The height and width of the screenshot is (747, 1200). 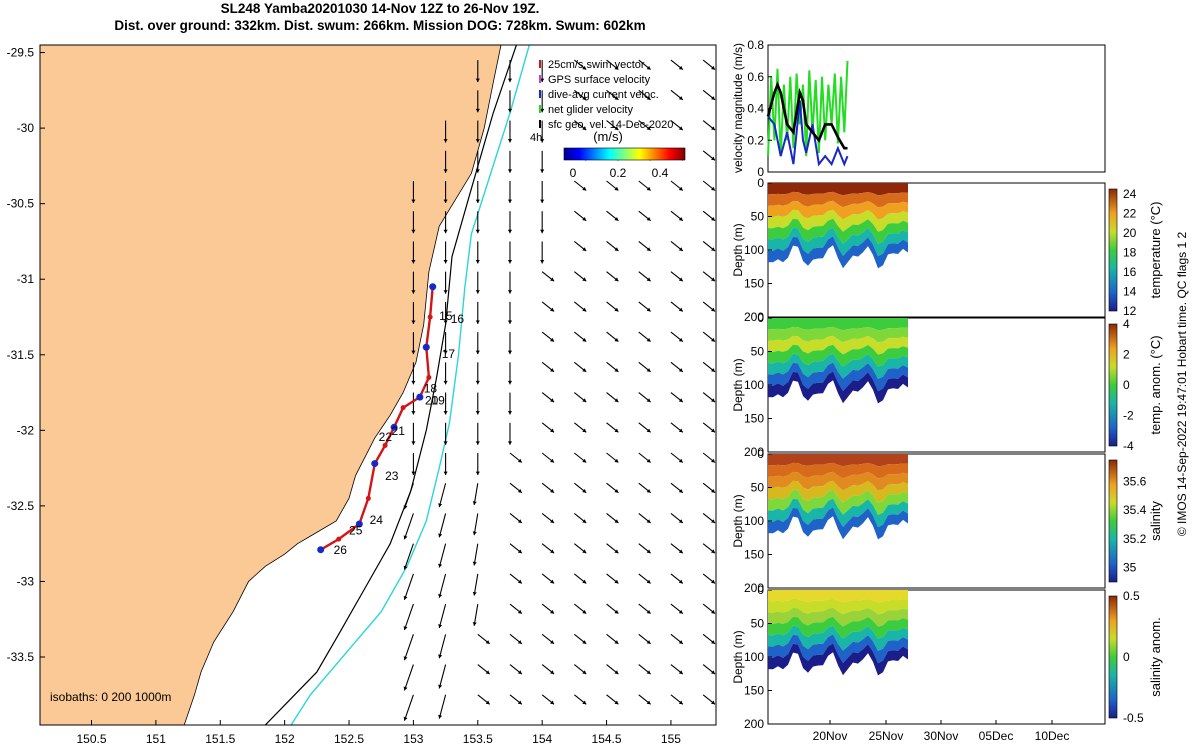 What do you see at coordinates (610, 125) in the screenshot?
I see `legend-label: sfc geo. vel. 14-Dec-2020` at bounding box center [610, 125].